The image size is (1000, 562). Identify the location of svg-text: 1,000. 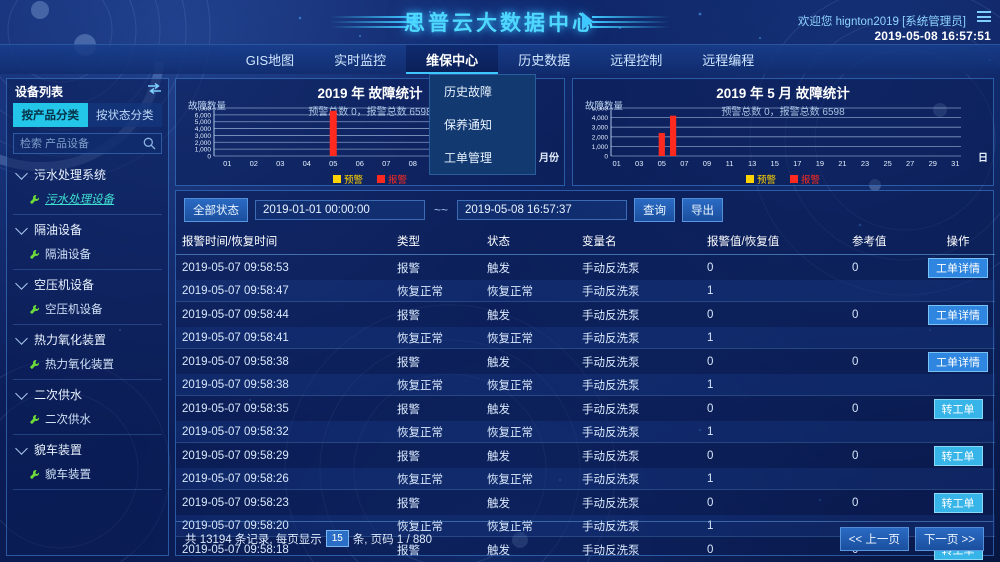
(203, 150).